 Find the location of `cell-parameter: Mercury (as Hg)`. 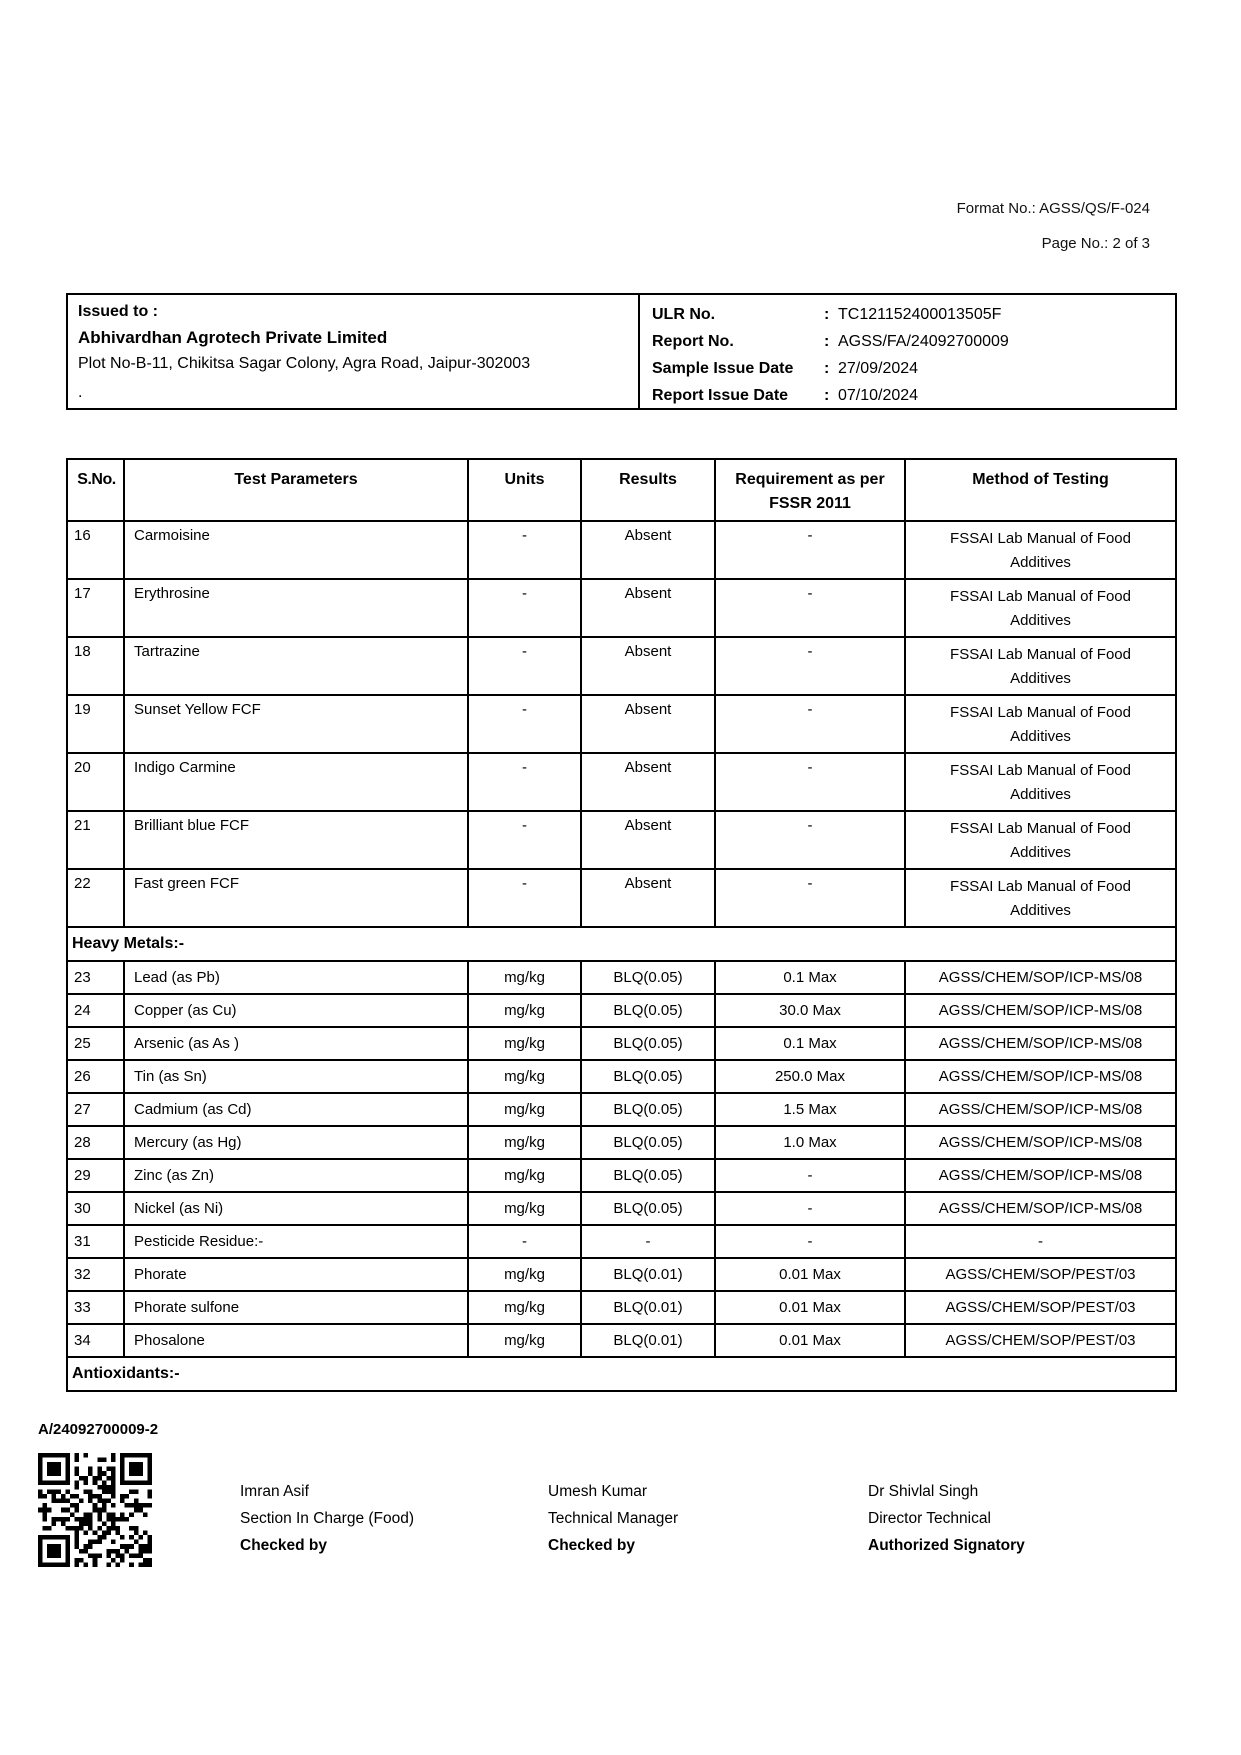

cell-parameter: Mercury (as Hg) is located at coordinates (296, 1142).